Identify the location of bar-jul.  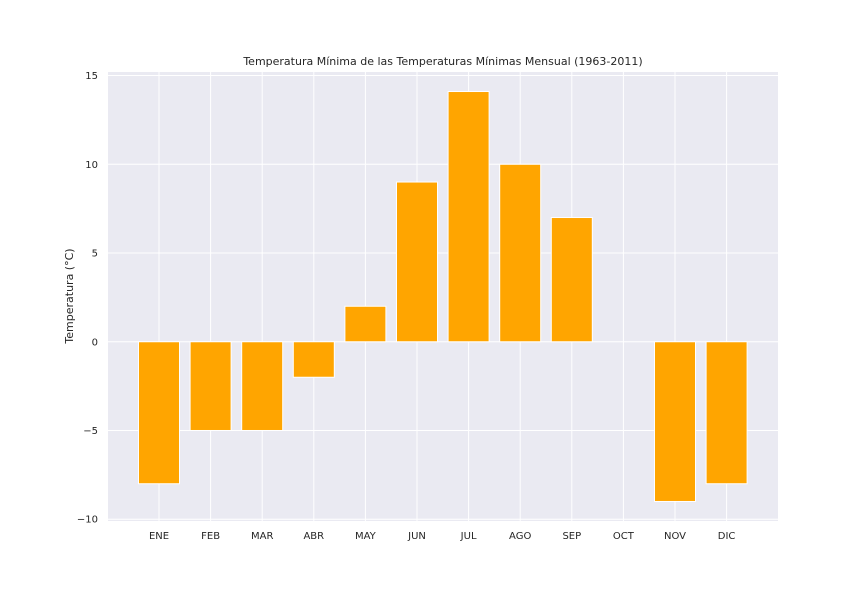
(468, 217).